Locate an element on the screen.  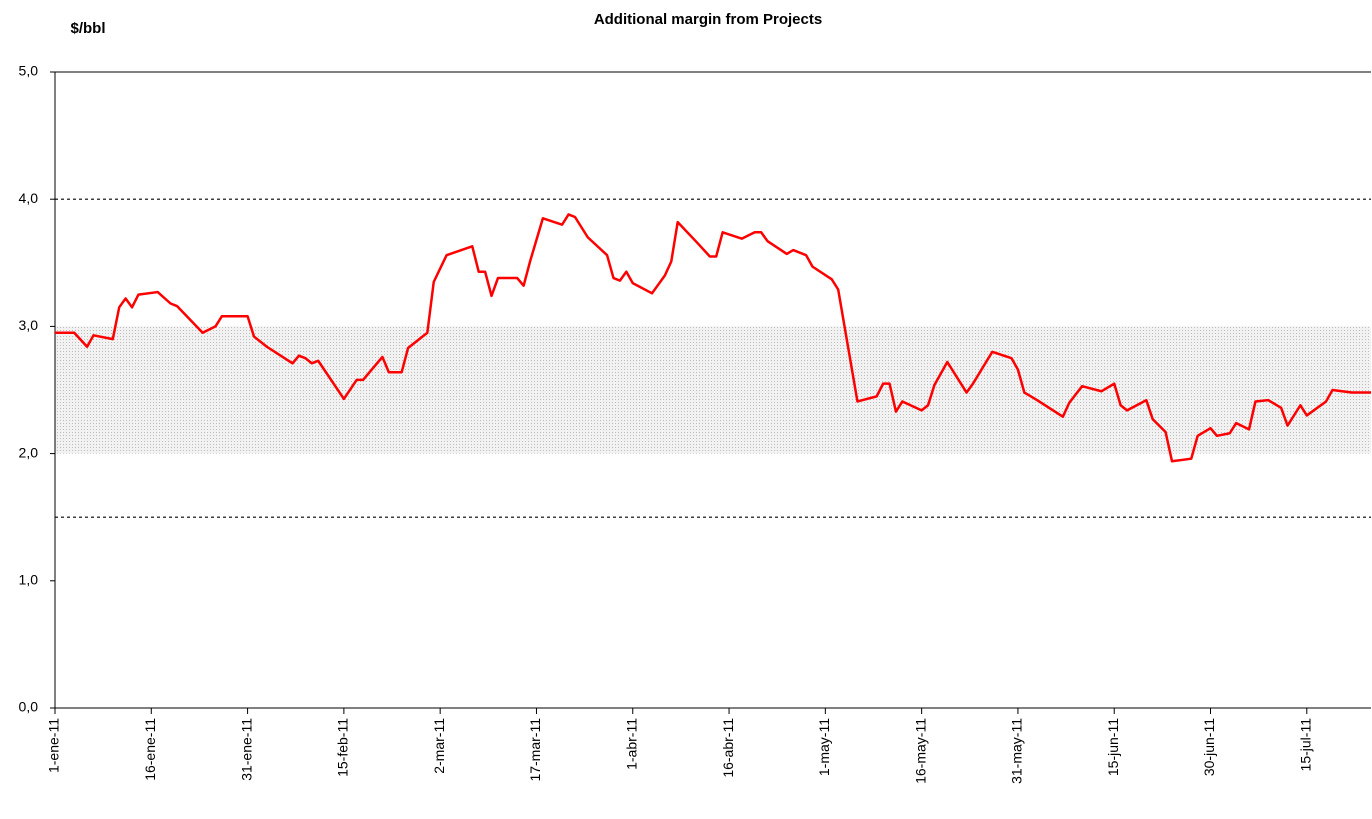
x-tick-label: 1-ene-11 is located at coordinates (54, 745).